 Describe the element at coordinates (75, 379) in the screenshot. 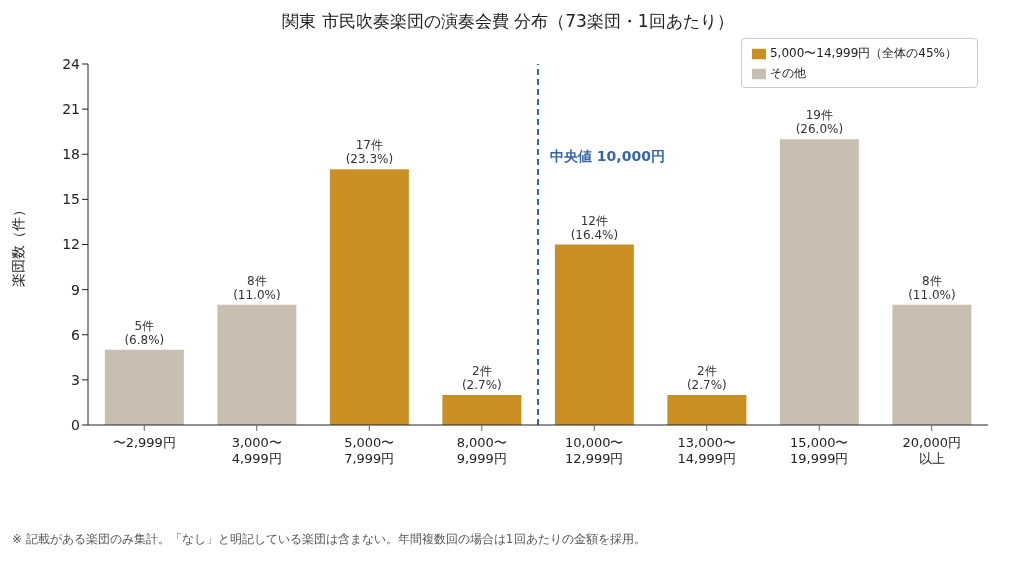

I see `y-tick-label: 3` at that location.